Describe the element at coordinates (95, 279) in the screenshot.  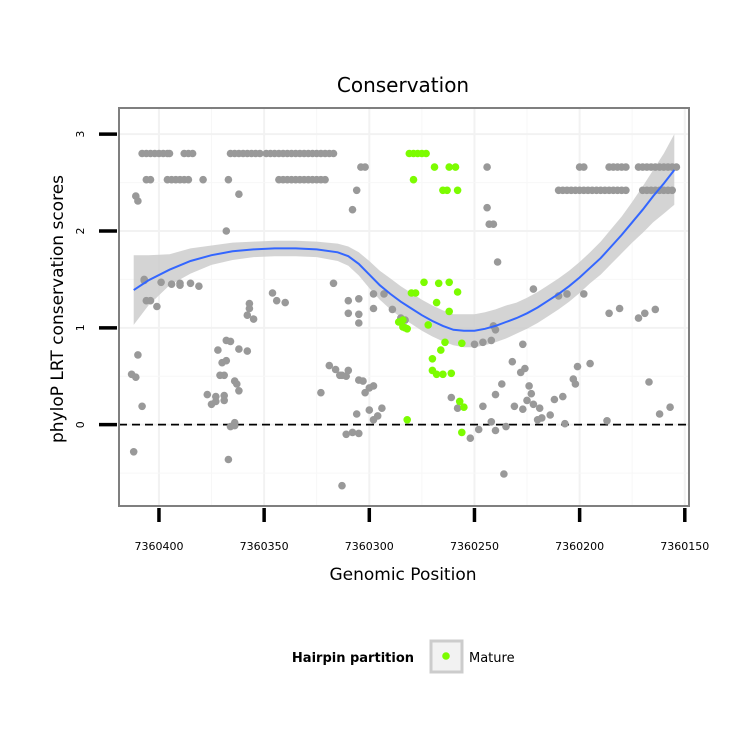
I see `y-axis: 0 1 2 3` at that location.